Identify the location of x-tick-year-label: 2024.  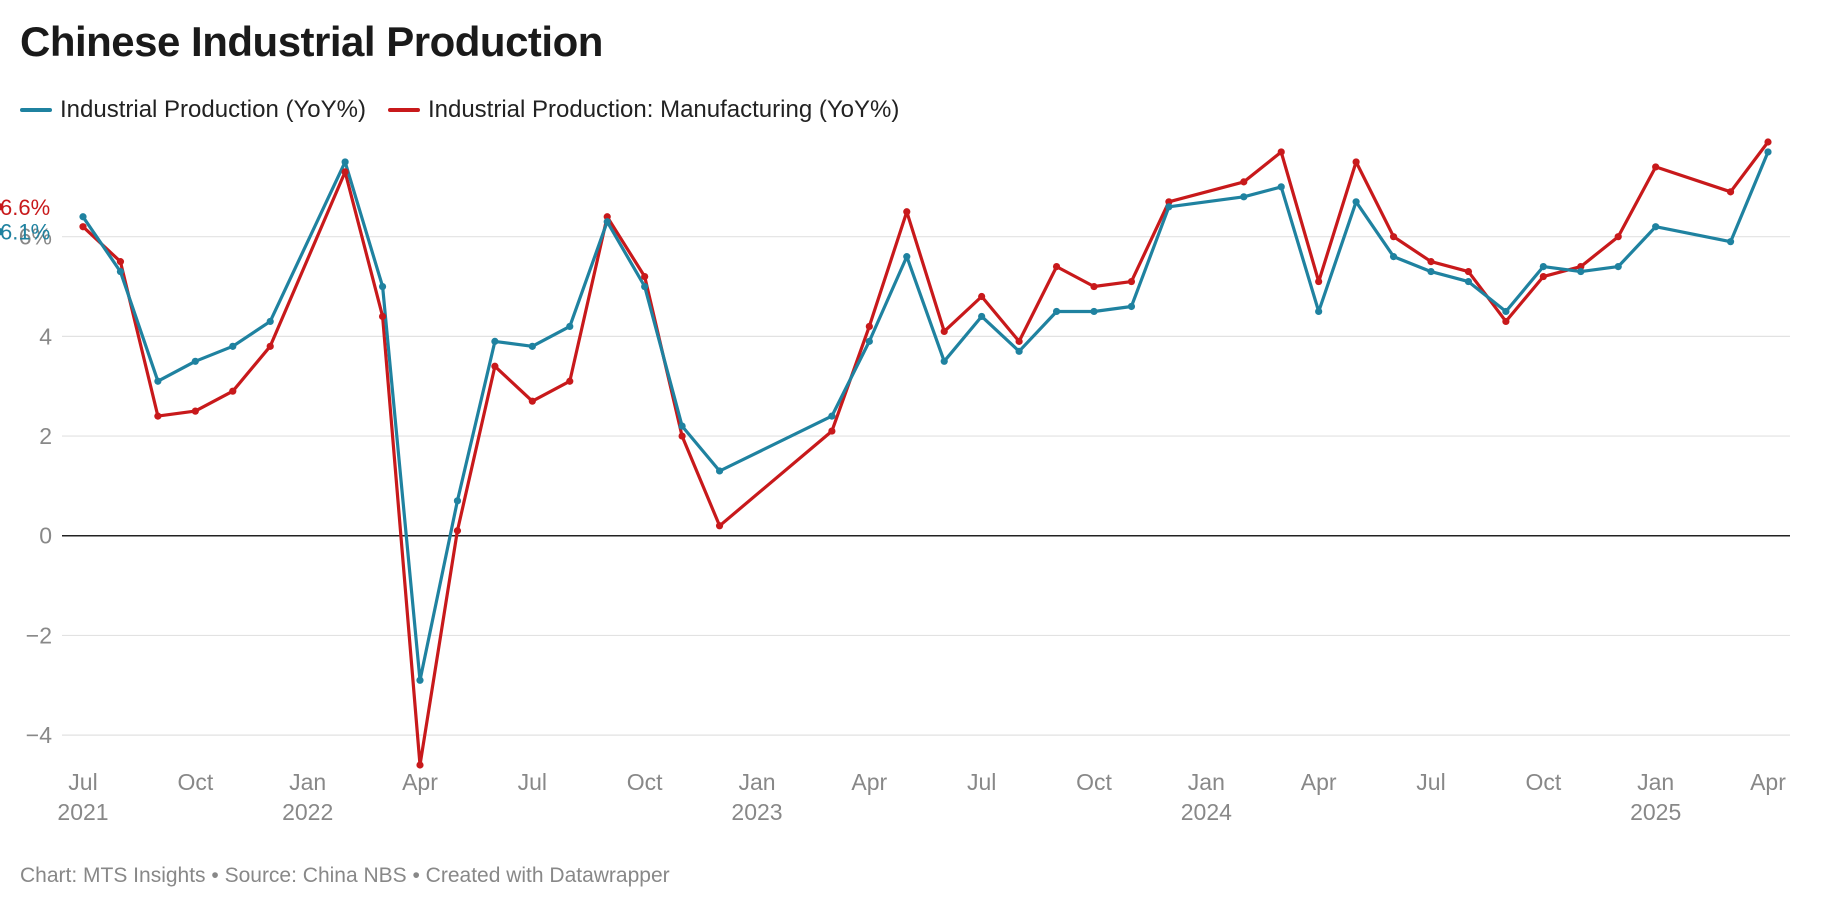
(1206, 812).